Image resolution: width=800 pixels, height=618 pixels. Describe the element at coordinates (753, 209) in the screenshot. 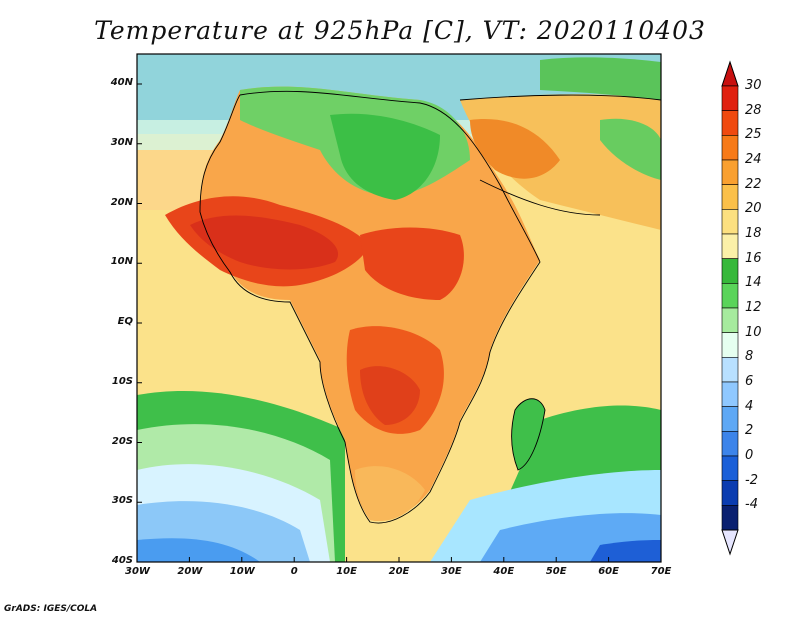

I see `colorbar-label: 20` at that location.